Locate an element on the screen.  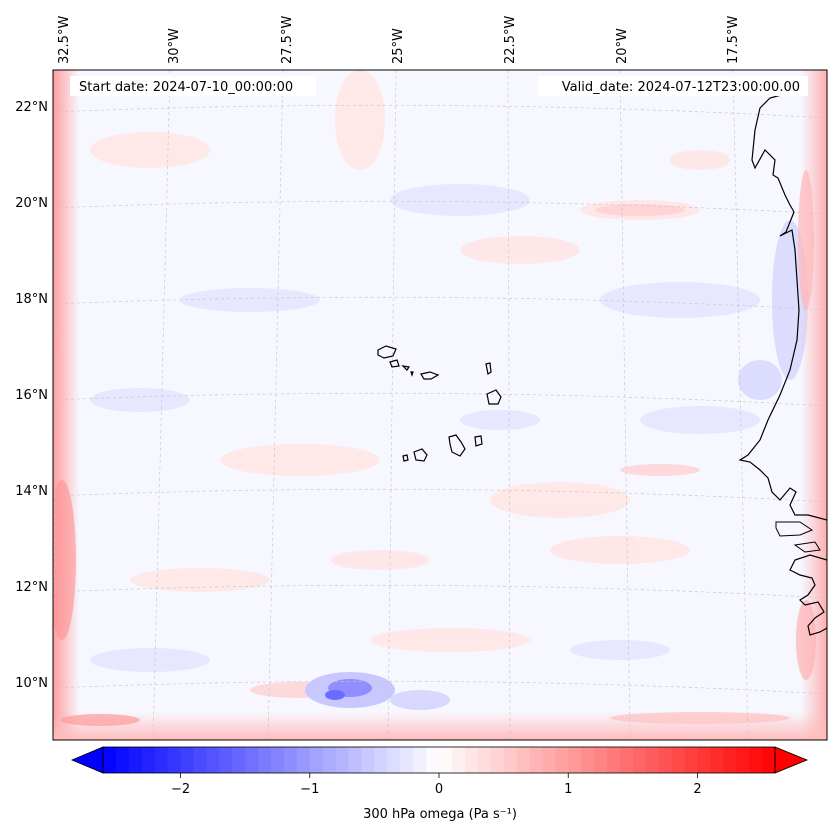
cape-verde-islands is located at coordinates (439, 403).